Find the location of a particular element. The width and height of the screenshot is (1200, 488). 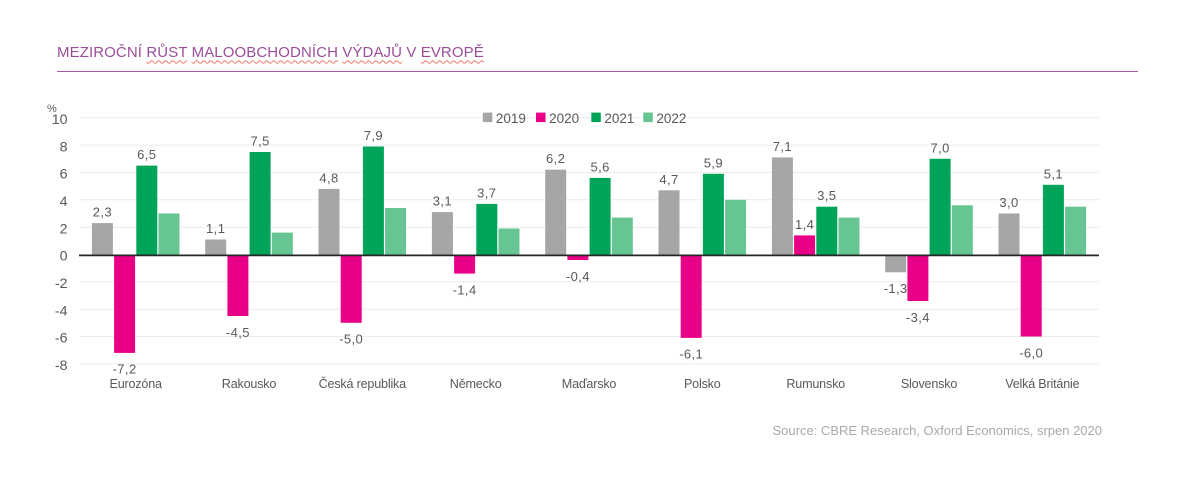

svg-text: 3,0 is located at coordinates (1008, 202).